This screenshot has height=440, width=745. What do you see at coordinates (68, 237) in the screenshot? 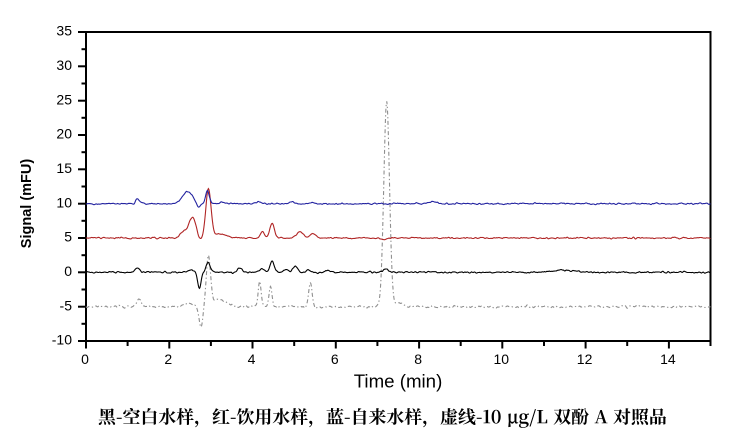
I see `svg-text: 5` at bounding box center [68, 237].